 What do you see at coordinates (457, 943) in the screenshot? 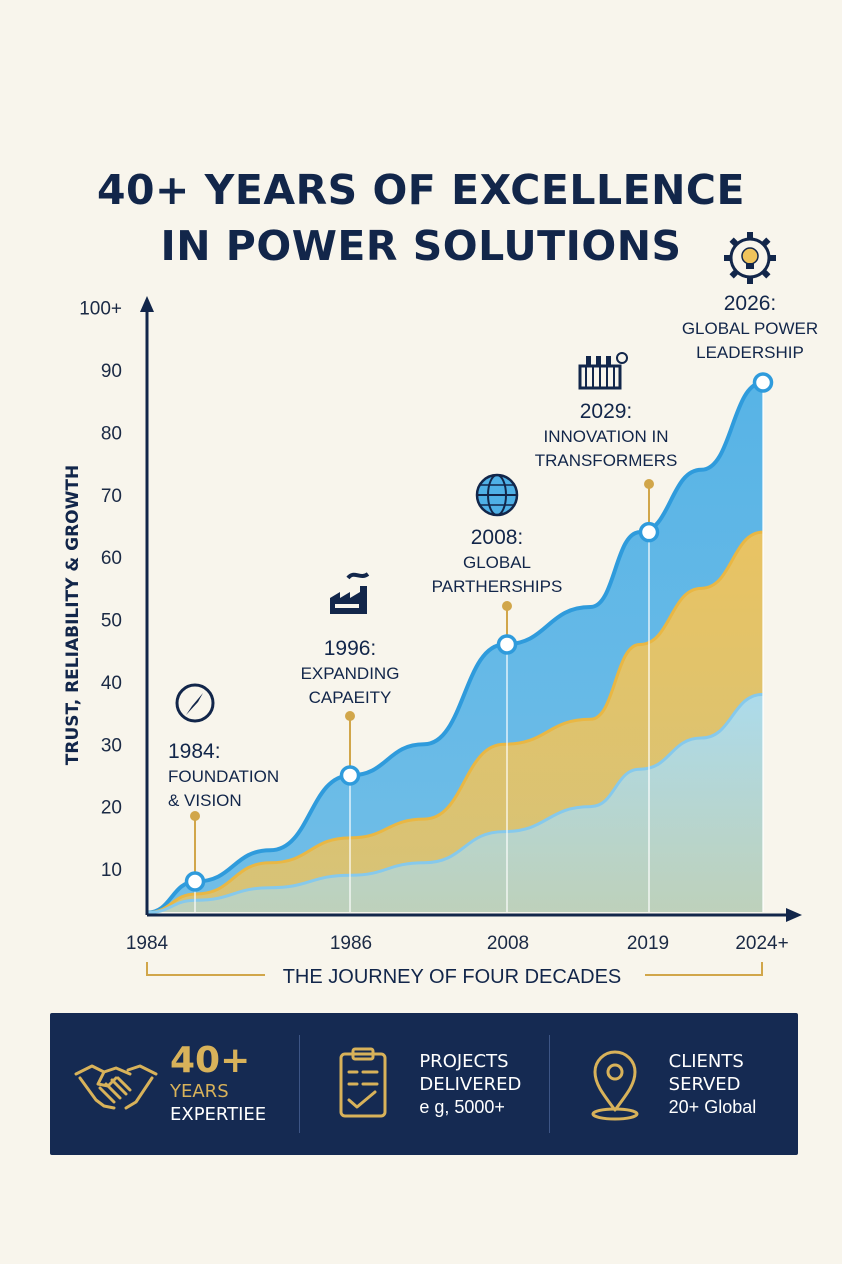
I see `x-tick-labels: 1984 1986 2008 2019 2024+` at bounding box center [457, 943].